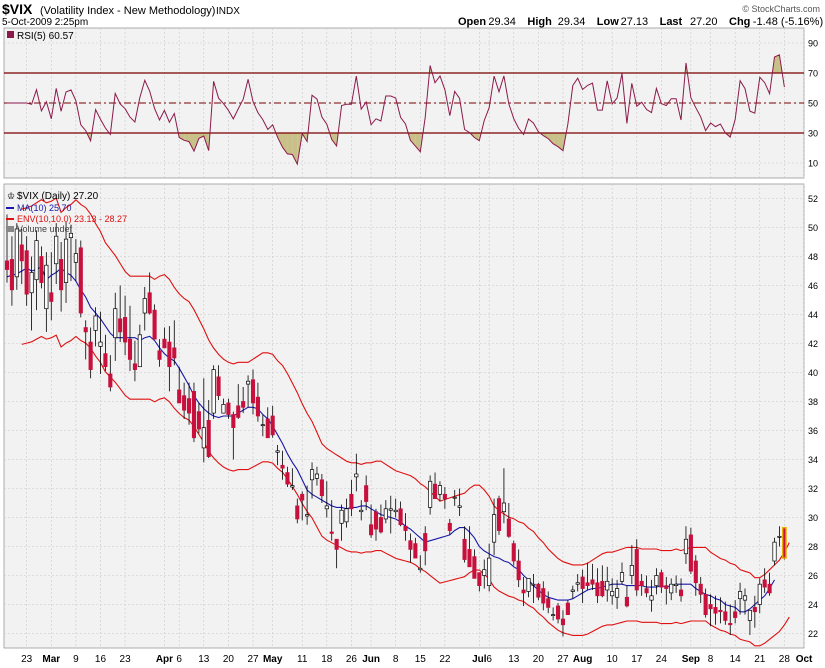  I want to click on rsi-tick-label: 30, so click(813, 134).